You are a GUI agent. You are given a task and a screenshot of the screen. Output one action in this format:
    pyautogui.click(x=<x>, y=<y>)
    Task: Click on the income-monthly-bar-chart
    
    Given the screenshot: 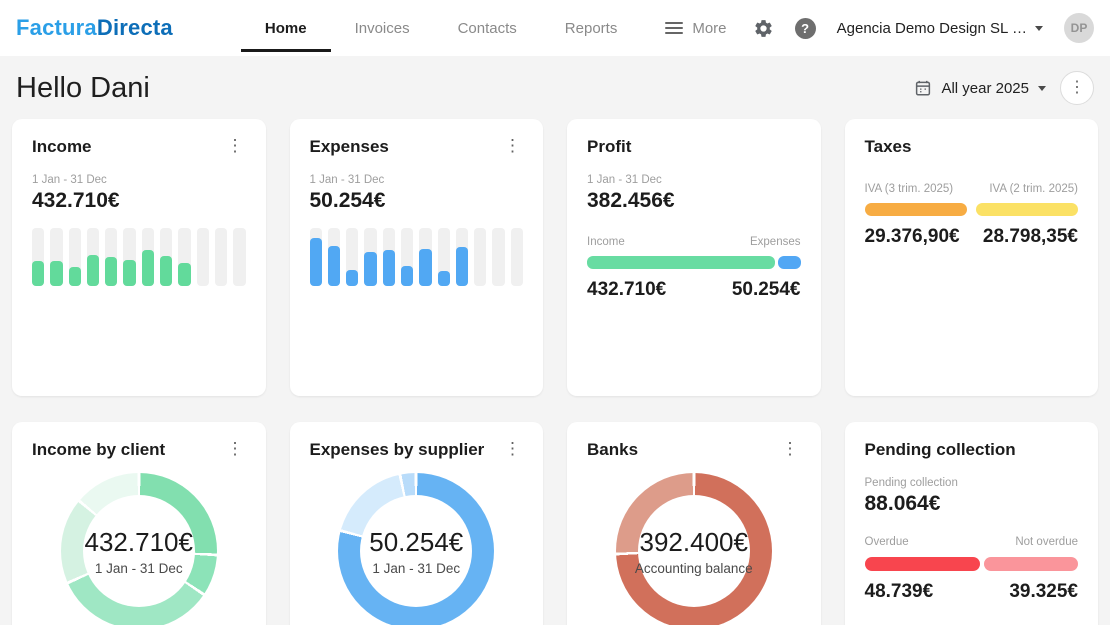 What is the action you would take?
    pyautogui.click(x=139, y=257)
    